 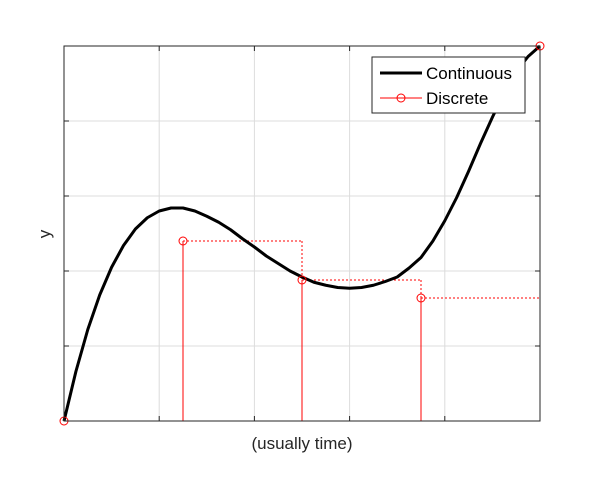 I want to click on legend-box, so click(x=448, y=85).